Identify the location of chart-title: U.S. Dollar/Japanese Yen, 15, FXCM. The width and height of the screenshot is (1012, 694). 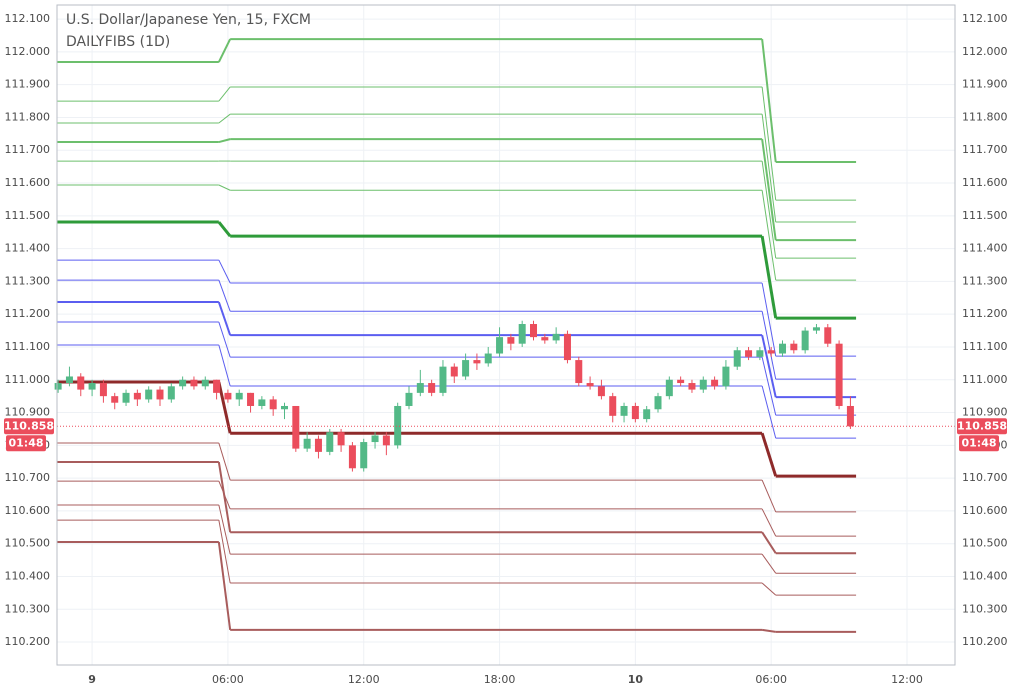
(188, 20).